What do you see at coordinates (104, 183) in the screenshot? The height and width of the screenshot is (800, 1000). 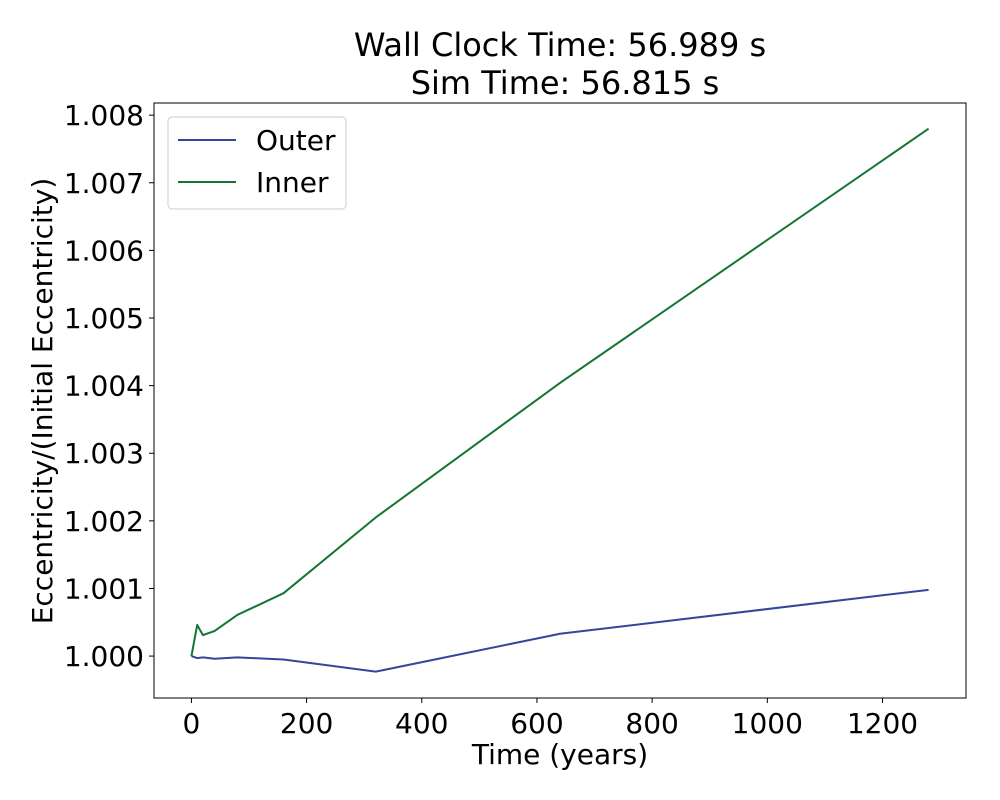 I see `y-tick-label: 1.007` at bounding box center [104, 183].